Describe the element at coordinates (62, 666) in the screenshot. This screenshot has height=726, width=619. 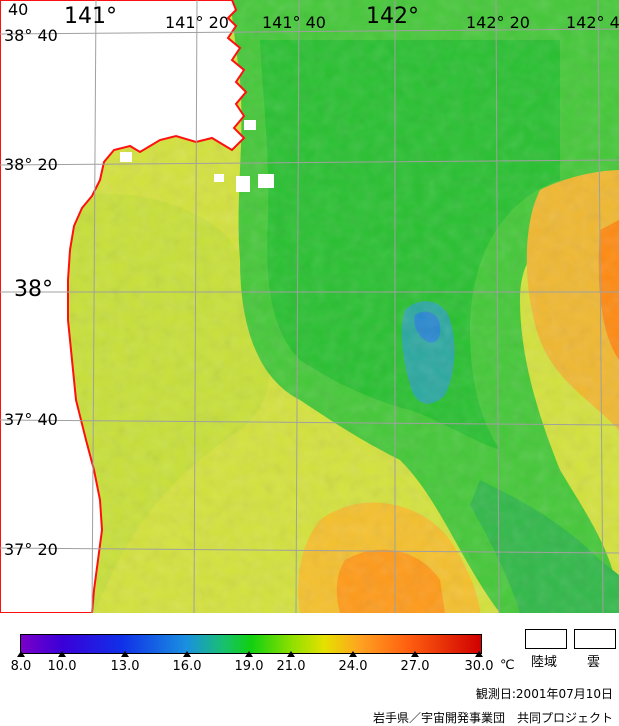
I see `tick-label: 10.0` at that location.